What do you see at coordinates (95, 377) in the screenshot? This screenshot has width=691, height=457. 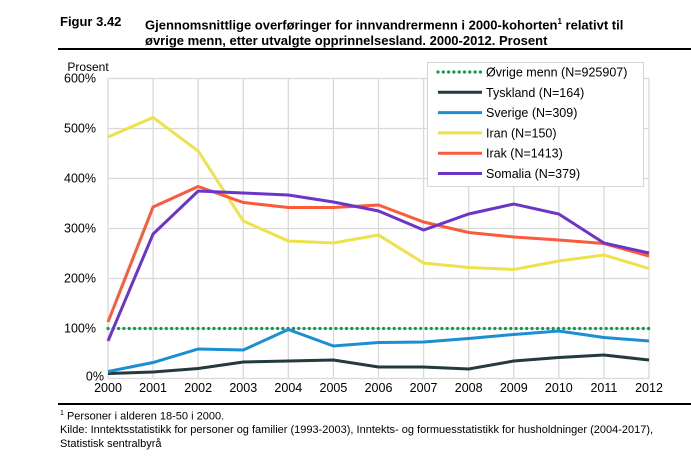 I see `y-tick-label: 0%` at bounding box center [95, 377].